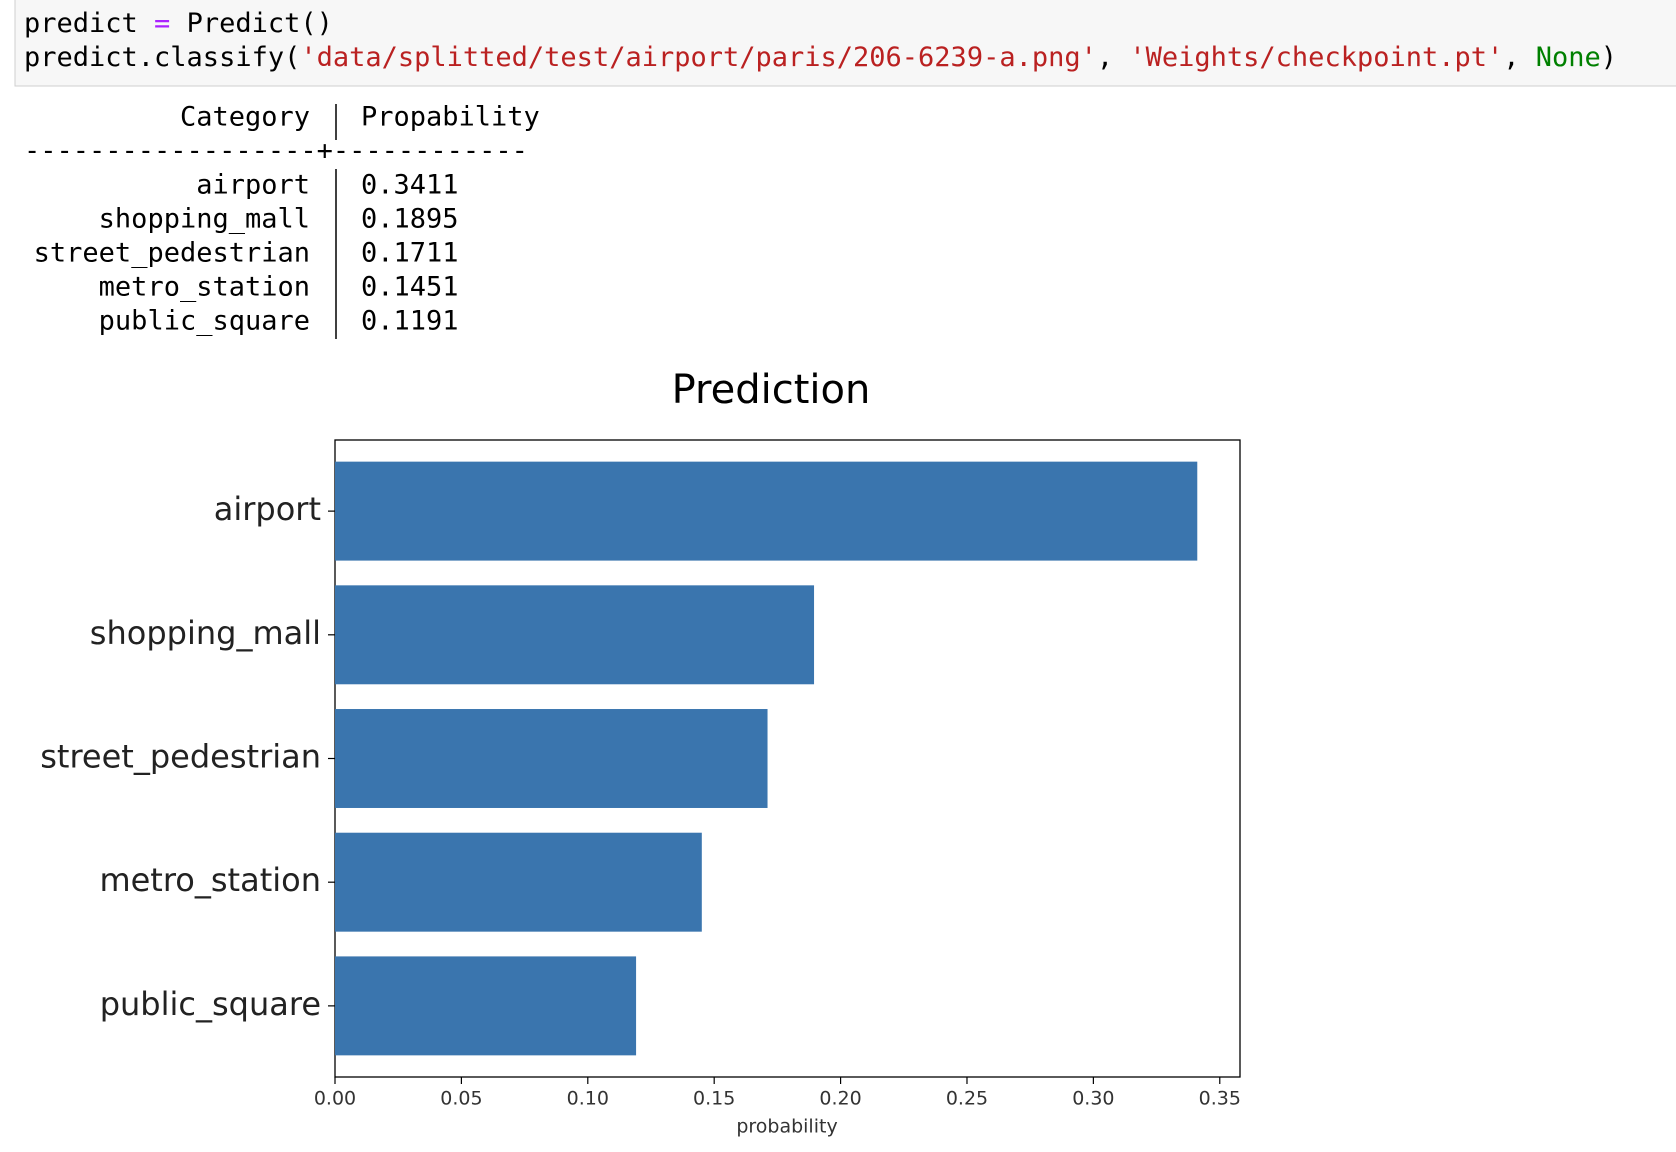  What do you see at coordinates (162, 23) in the screenshot?
I see `code-token: =` at bounding box center [162, 23].